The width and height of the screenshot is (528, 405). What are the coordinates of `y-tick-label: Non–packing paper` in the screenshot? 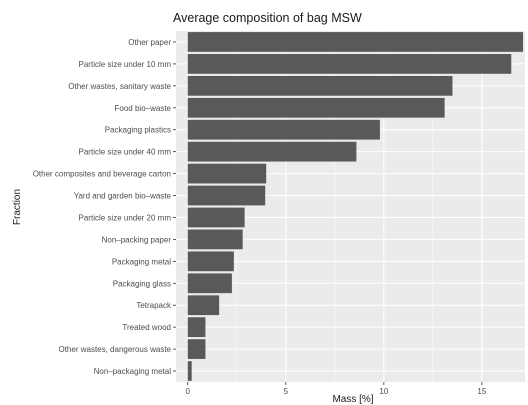 It's located at (137, 239).